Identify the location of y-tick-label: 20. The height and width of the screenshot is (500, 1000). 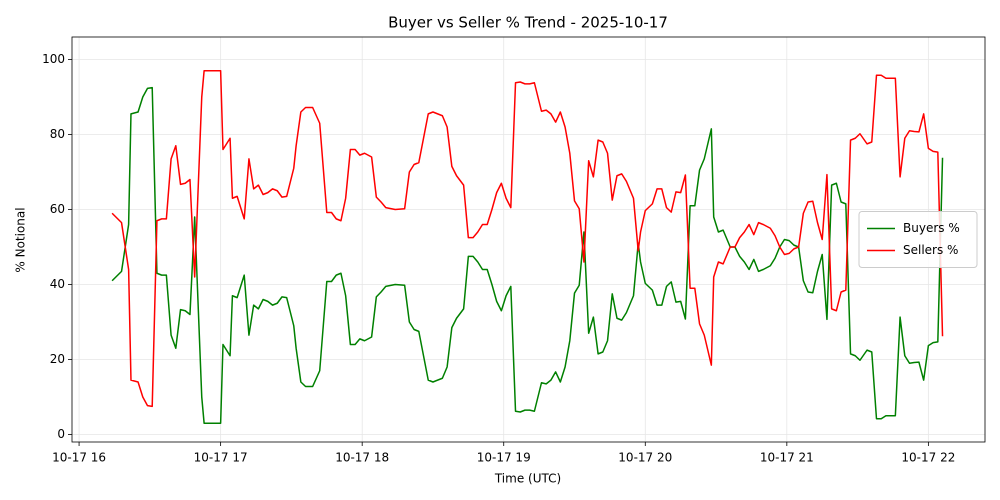
(57, 359).